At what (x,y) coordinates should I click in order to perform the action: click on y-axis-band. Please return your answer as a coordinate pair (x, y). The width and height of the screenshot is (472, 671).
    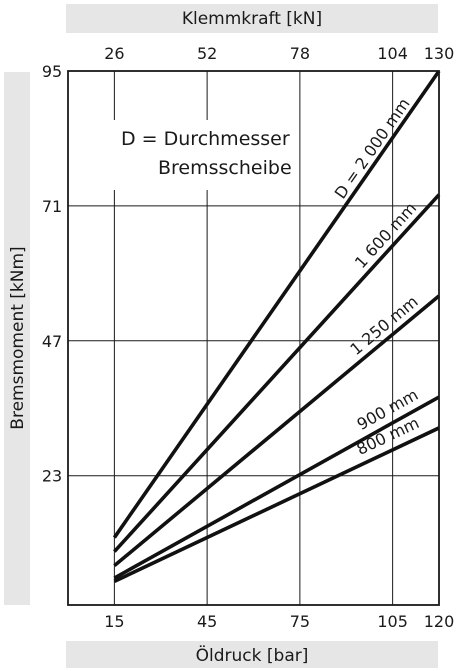
    Looking at the image, I should click on (17, 338).